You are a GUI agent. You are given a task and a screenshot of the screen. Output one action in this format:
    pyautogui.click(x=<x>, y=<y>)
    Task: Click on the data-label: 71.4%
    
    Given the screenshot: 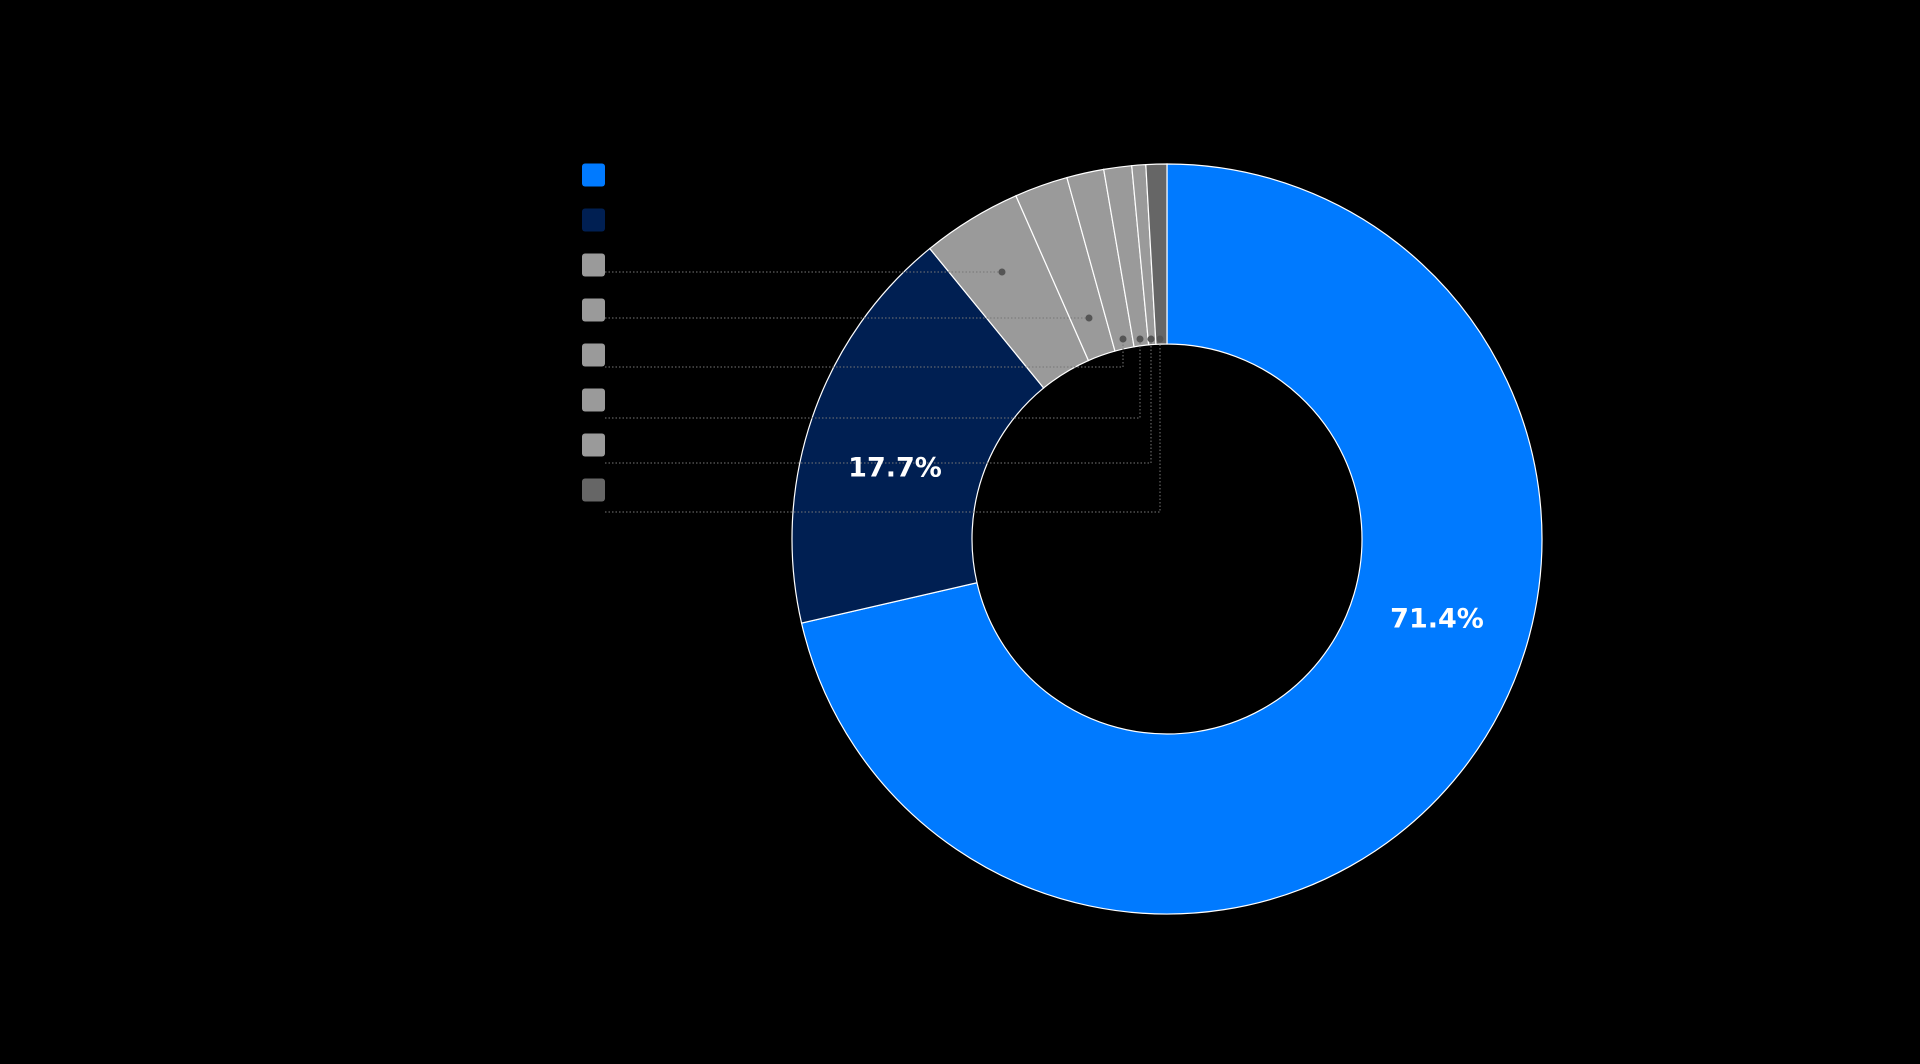 What is the action you would take?
    pyautogui.click(x=1437, y=619)
    